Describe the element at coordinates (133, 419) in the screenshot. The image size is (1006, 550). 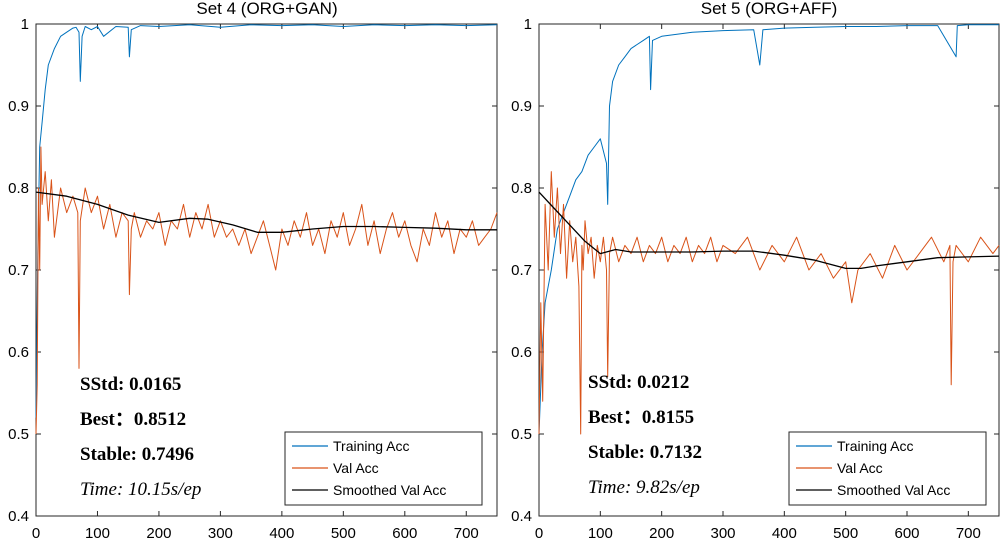
I see `stat-best: Best：0.8512` at that location.